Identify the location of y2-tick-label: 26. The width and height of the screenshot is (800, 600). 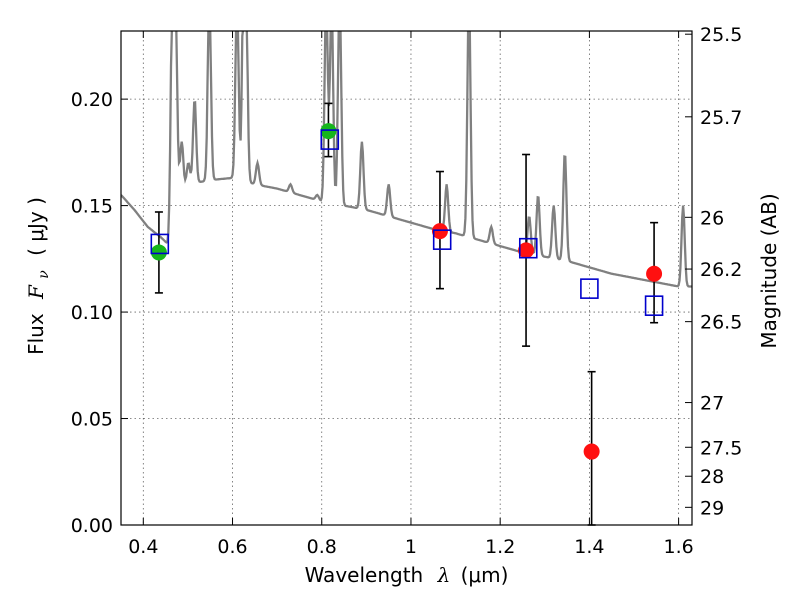
(712, 218).